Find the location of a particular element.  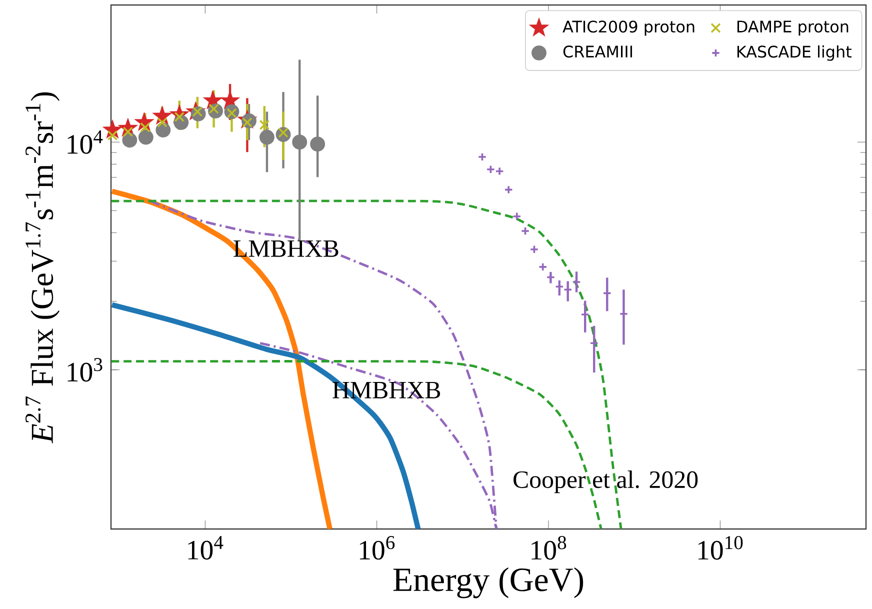

legend-label: ATIC2009 proton is located at coordinates (628, 28).